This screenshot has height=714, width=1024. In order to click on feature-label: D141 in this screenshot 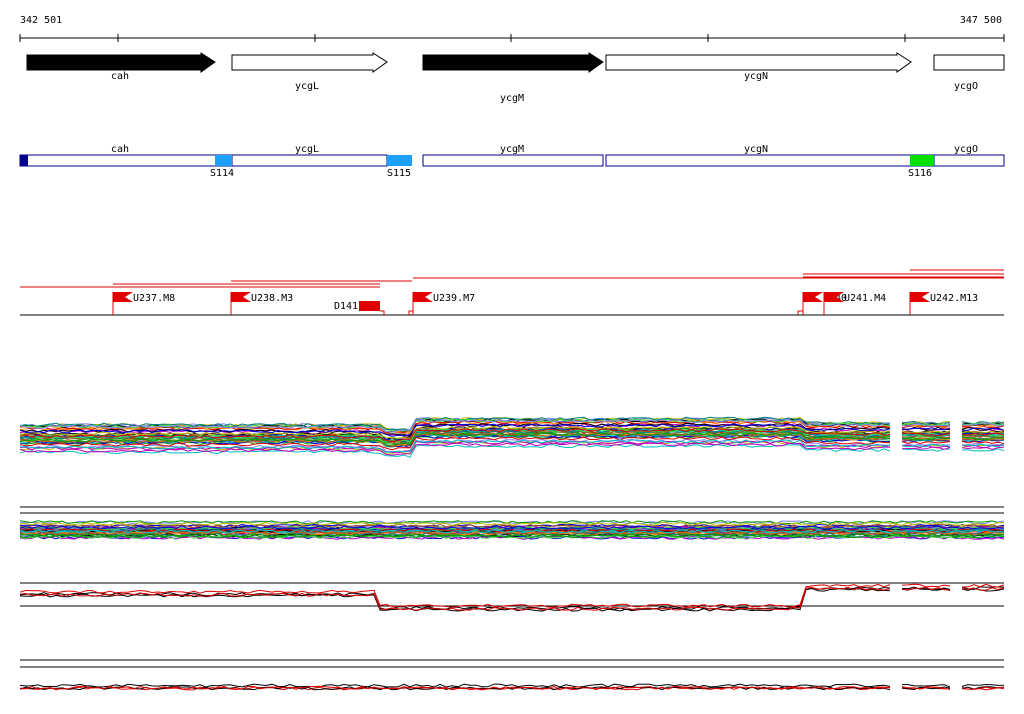, I will do `click(346, 306)`.